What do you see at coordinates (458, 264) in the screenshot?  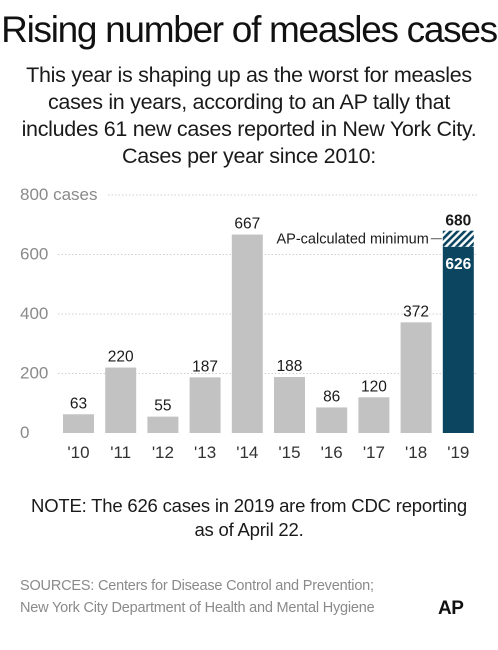 I see `bar-value-label: 626` at bounding box center [458, 264].